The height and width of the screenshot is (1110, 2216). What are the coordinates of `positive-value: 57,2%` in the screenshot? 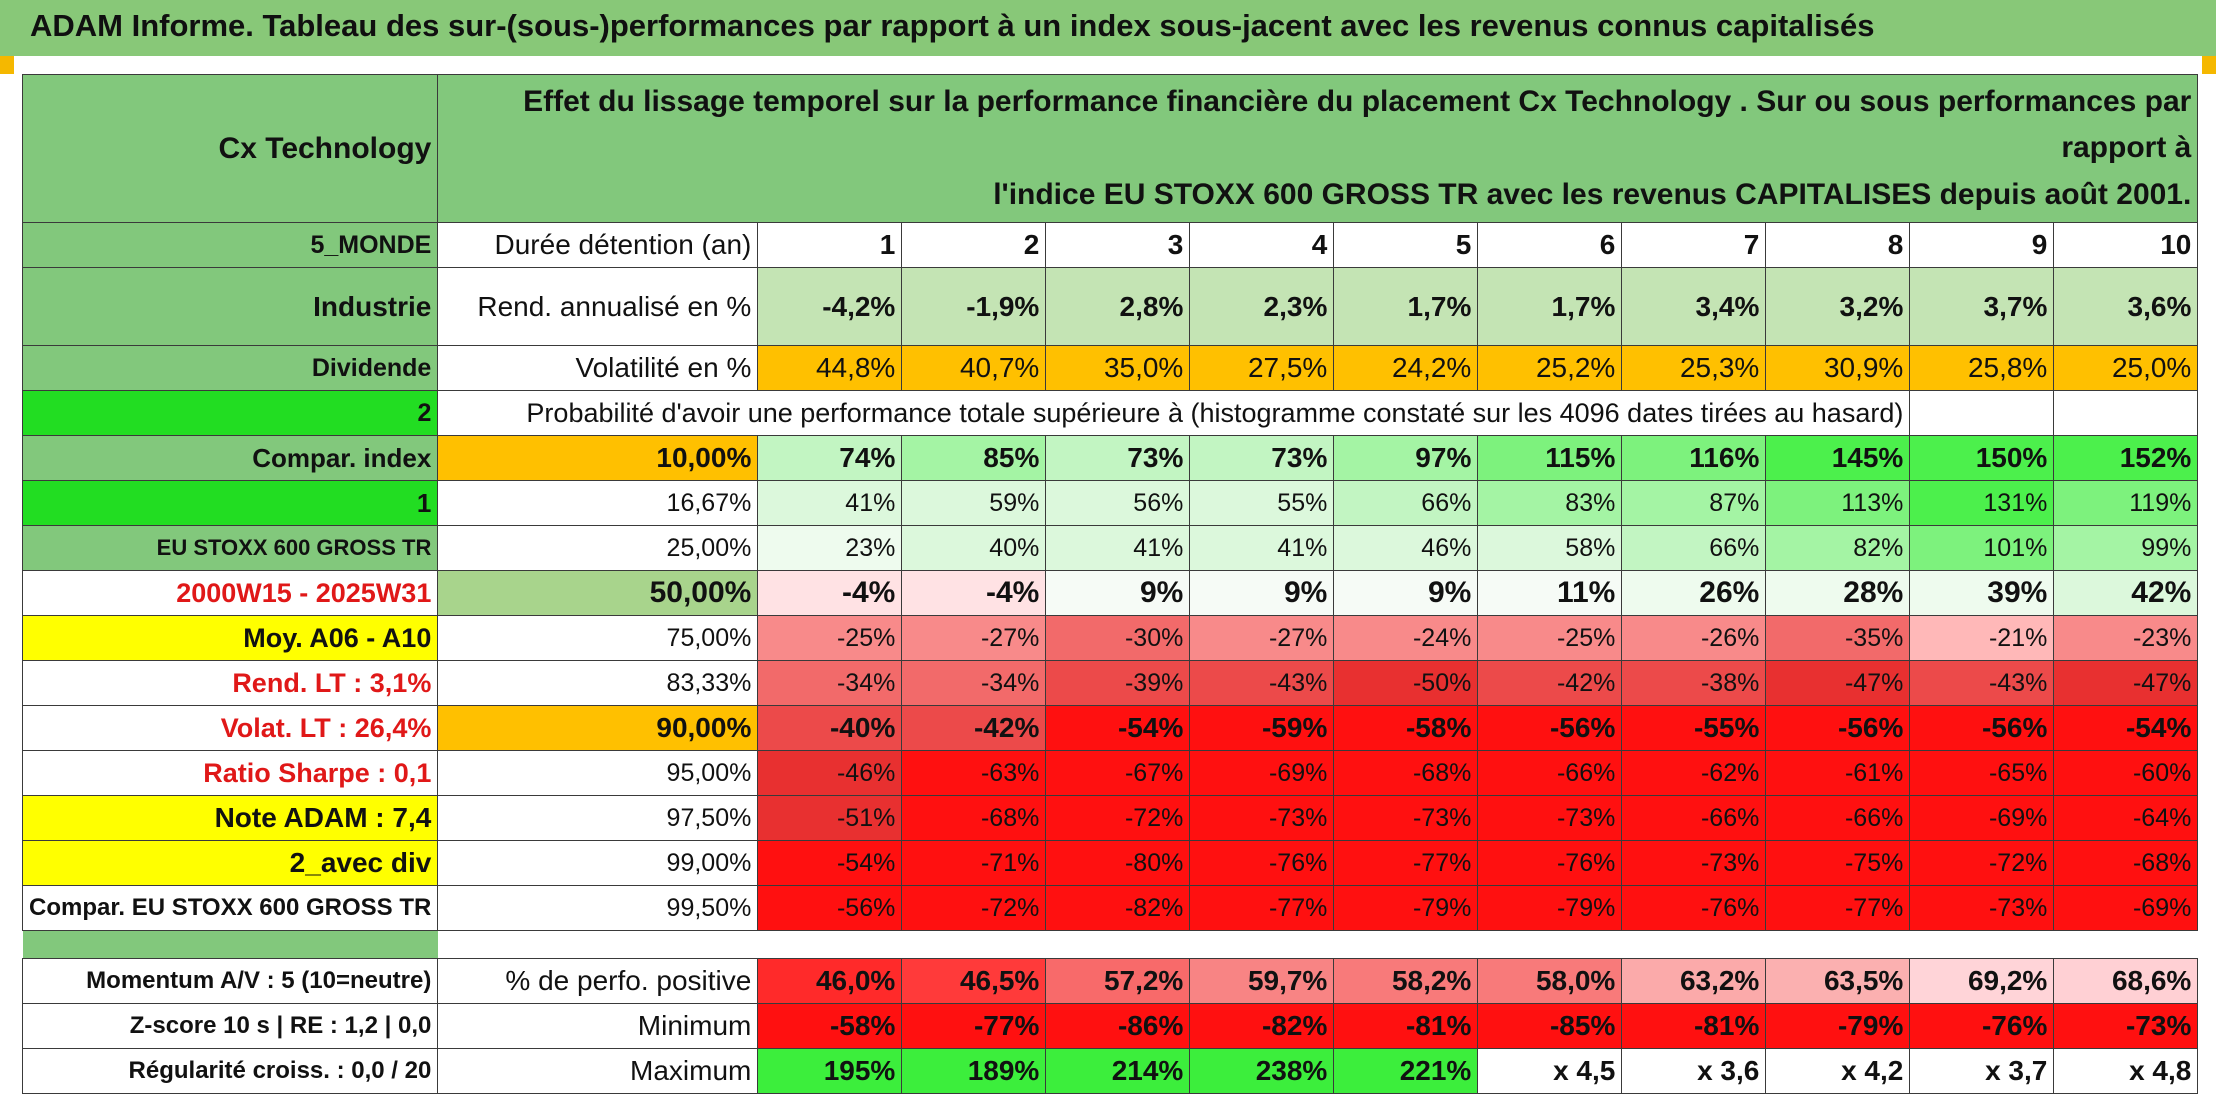 It's located at (1118, 981).